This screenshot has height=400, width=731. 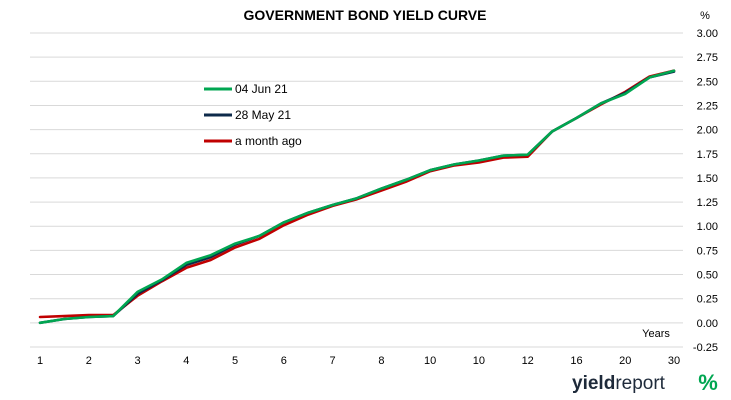 I want to click on y-tick-label: 2.75, so click(x=707, y=58).